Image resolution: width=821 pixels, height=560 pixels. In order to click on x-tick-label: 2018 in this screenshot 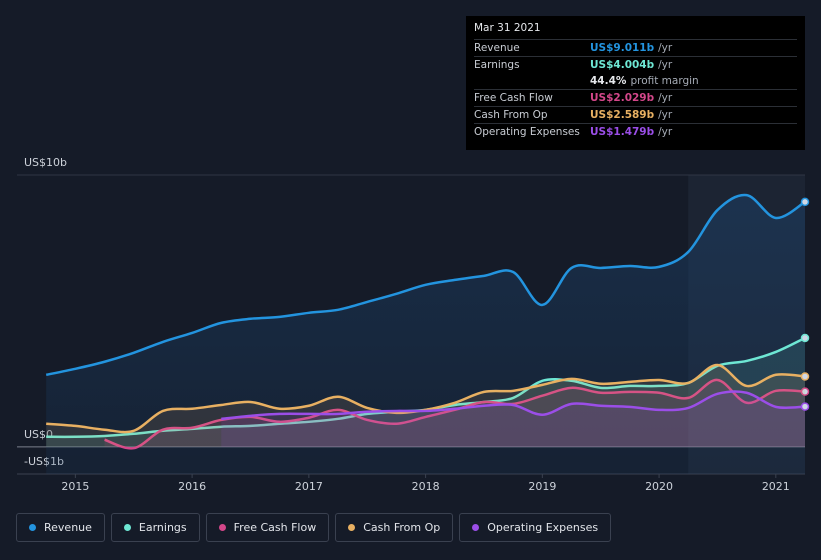, I will do `click(426, 486)`.